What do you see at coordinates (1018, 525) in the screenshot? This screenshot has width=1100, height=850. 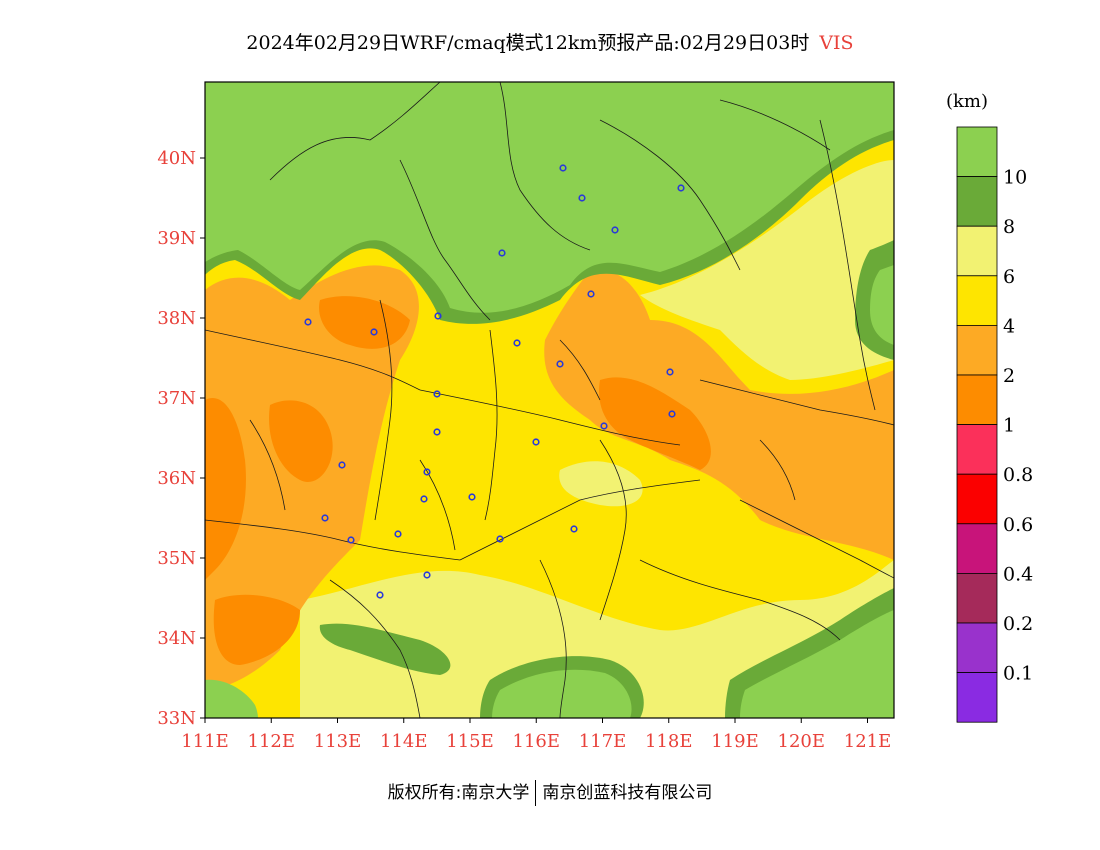 I see `legend-label: 0.6` at bounding box center [1018, 525].